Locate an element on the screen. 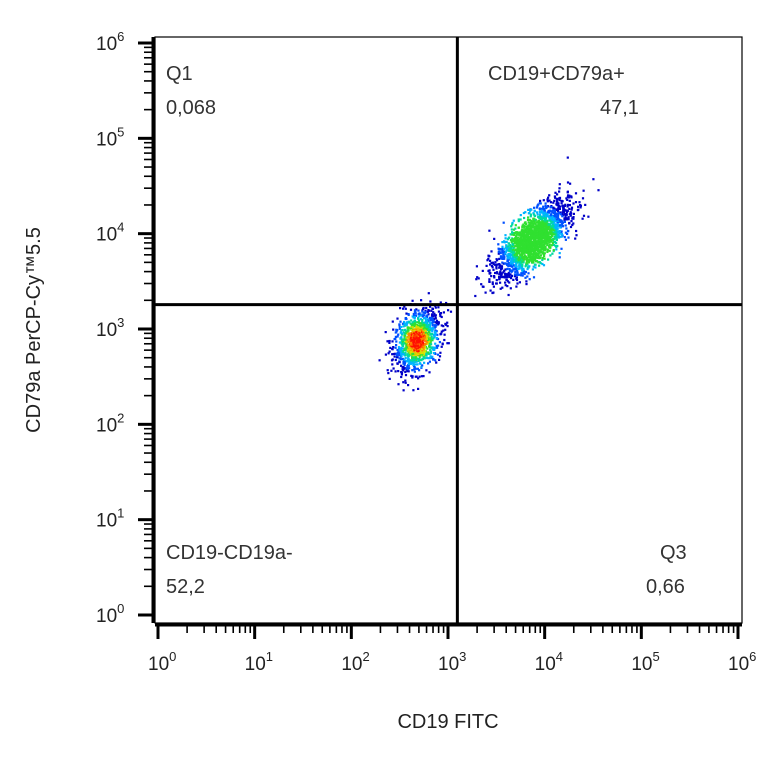  y-tick-label: 106 is located at coordinates (110, 42).